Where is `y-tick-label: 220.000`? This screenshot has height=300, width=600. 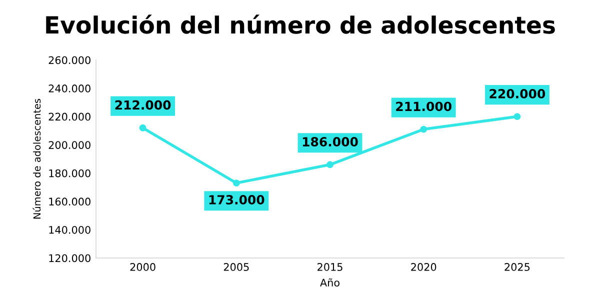
y-tick-label: 220.000 is located at coordinates (69, 116).